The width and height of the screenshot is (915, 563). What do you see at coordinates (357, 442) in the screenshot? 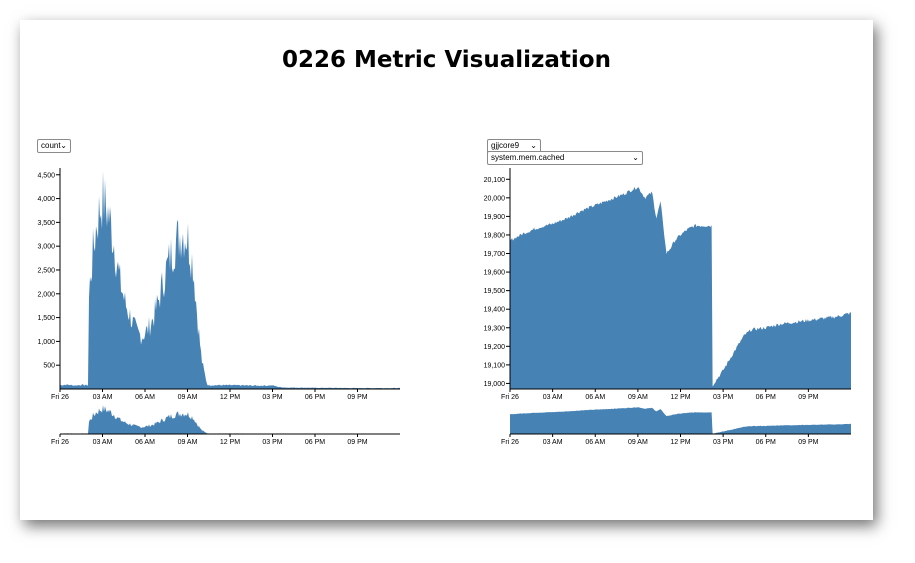
I see `brush-x-tick-label-0-7: 09 PM` at bounding box center [357, 442].